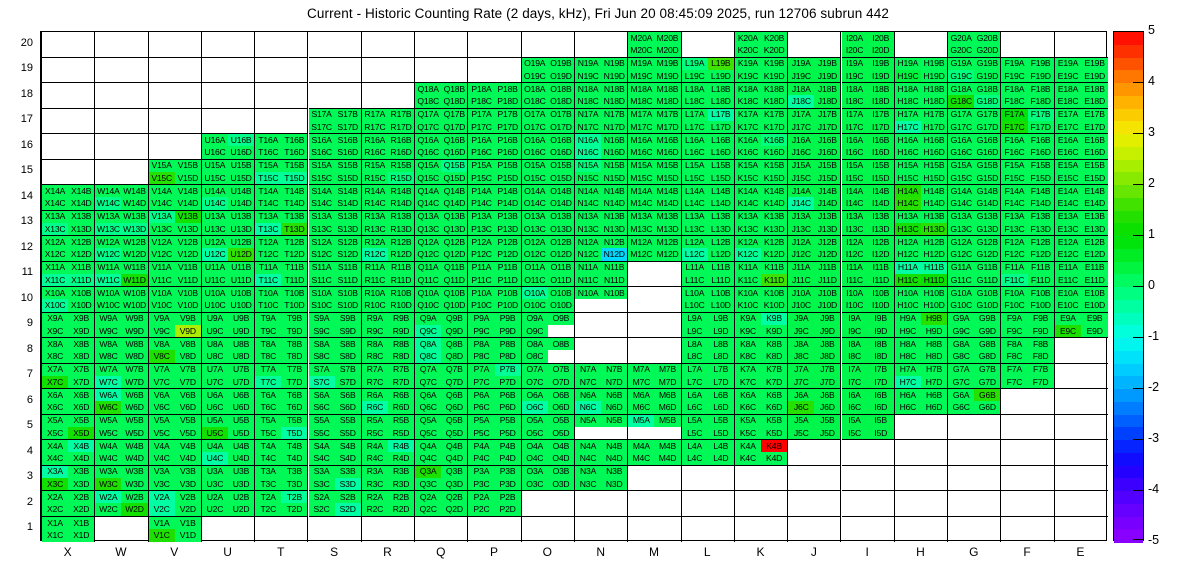 Image resolution: width=1196 pixels, height=572 pixels. Describe the element at coordinates (854, 254) in the screenshot. I see `module-I12C: I12C` at that location.